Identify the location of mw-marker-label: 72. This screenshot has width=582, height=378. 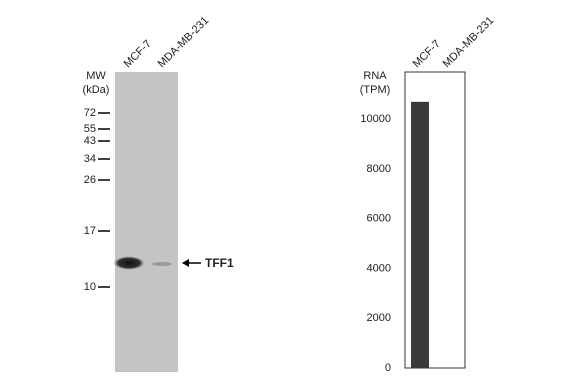
(90, 113).